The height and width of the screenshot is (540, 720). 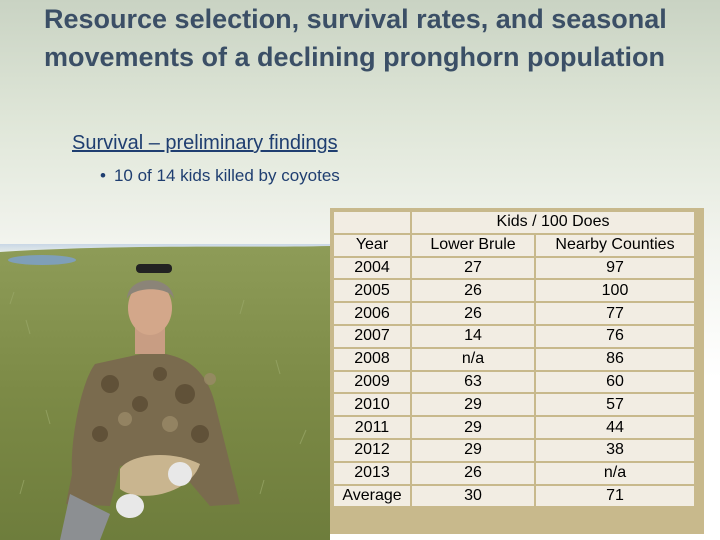 What do you see at coordinates (372, 268) in the screenshot?
I see `year-cell: 2004` at bounding box center [372, 268].